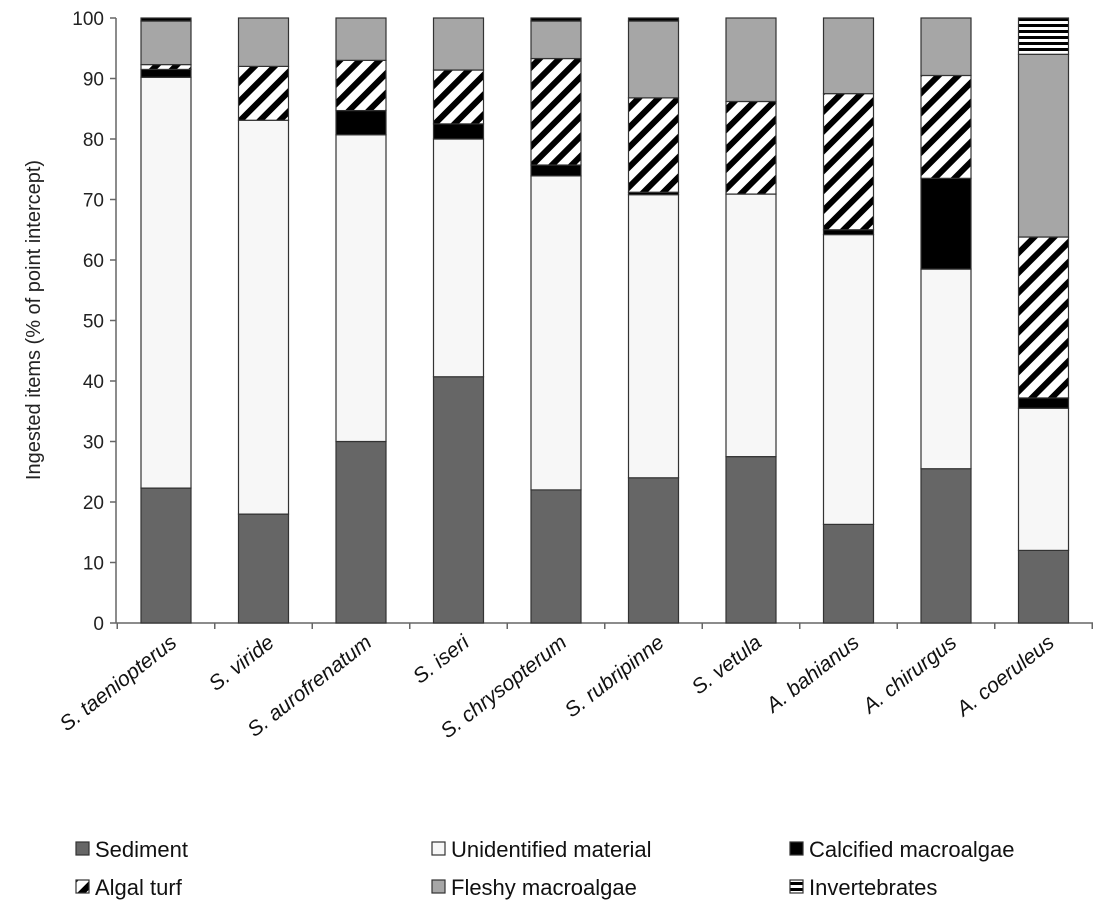 The image size is (1093, 918). What do you see at coordinates (93, 443) in the screenshot?
I see `y-tick-label: 30` at bounding box center [93, 443].